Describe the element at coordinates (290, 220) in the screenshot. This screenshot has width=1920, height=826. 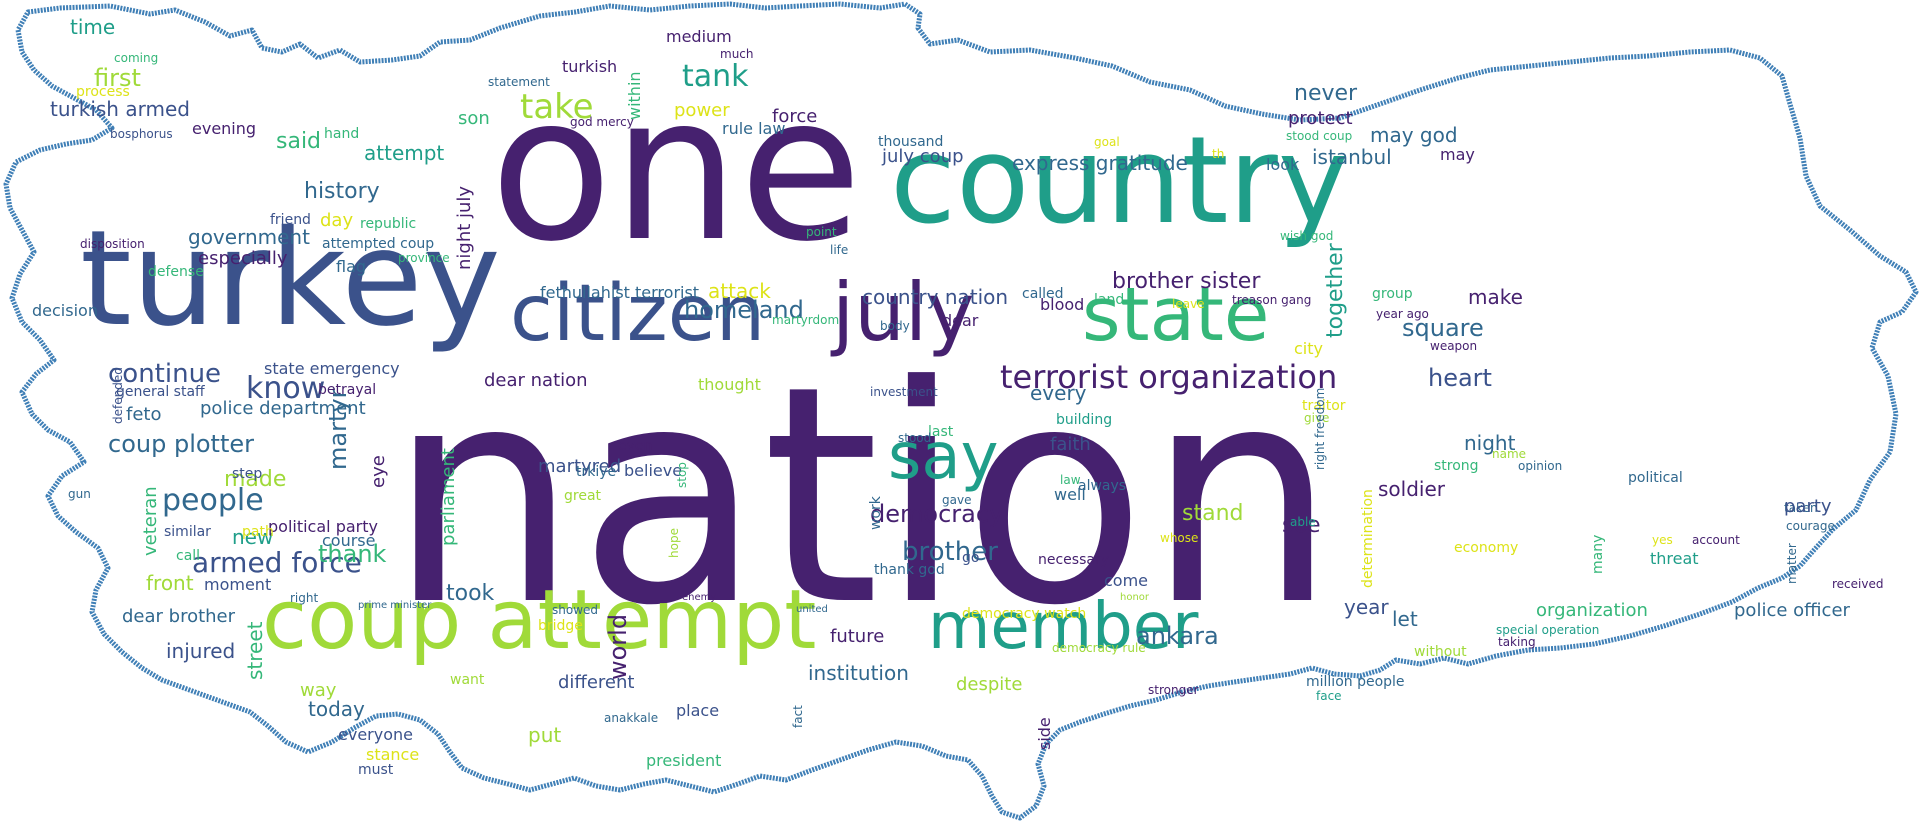
I see `word-friend: friend` at that location.